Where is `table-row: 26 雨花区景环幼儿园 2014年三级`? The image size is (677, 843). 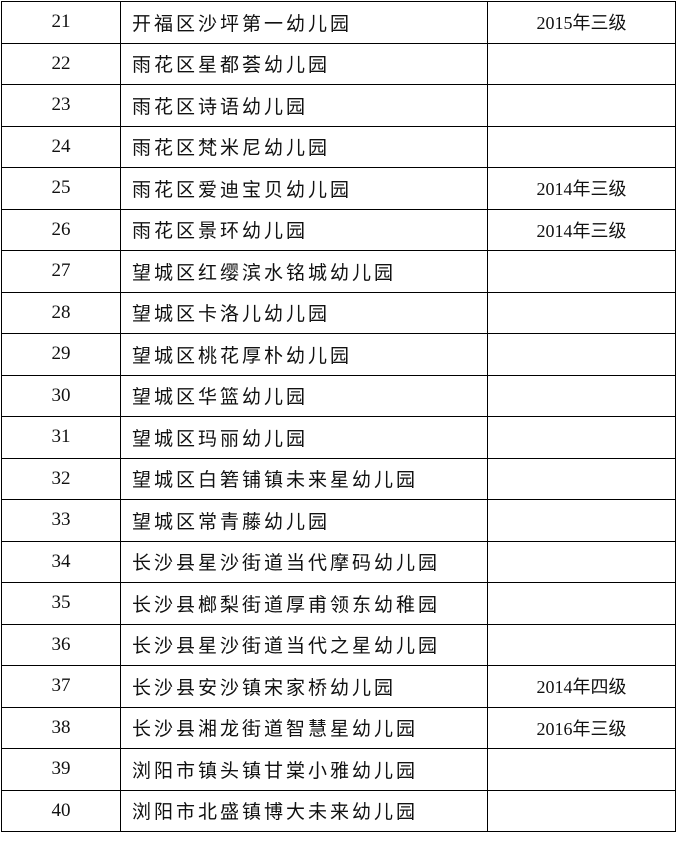 table-row: 26 雨花区景环幼儿园 2014年三级 is located at coordinates (338, 229).